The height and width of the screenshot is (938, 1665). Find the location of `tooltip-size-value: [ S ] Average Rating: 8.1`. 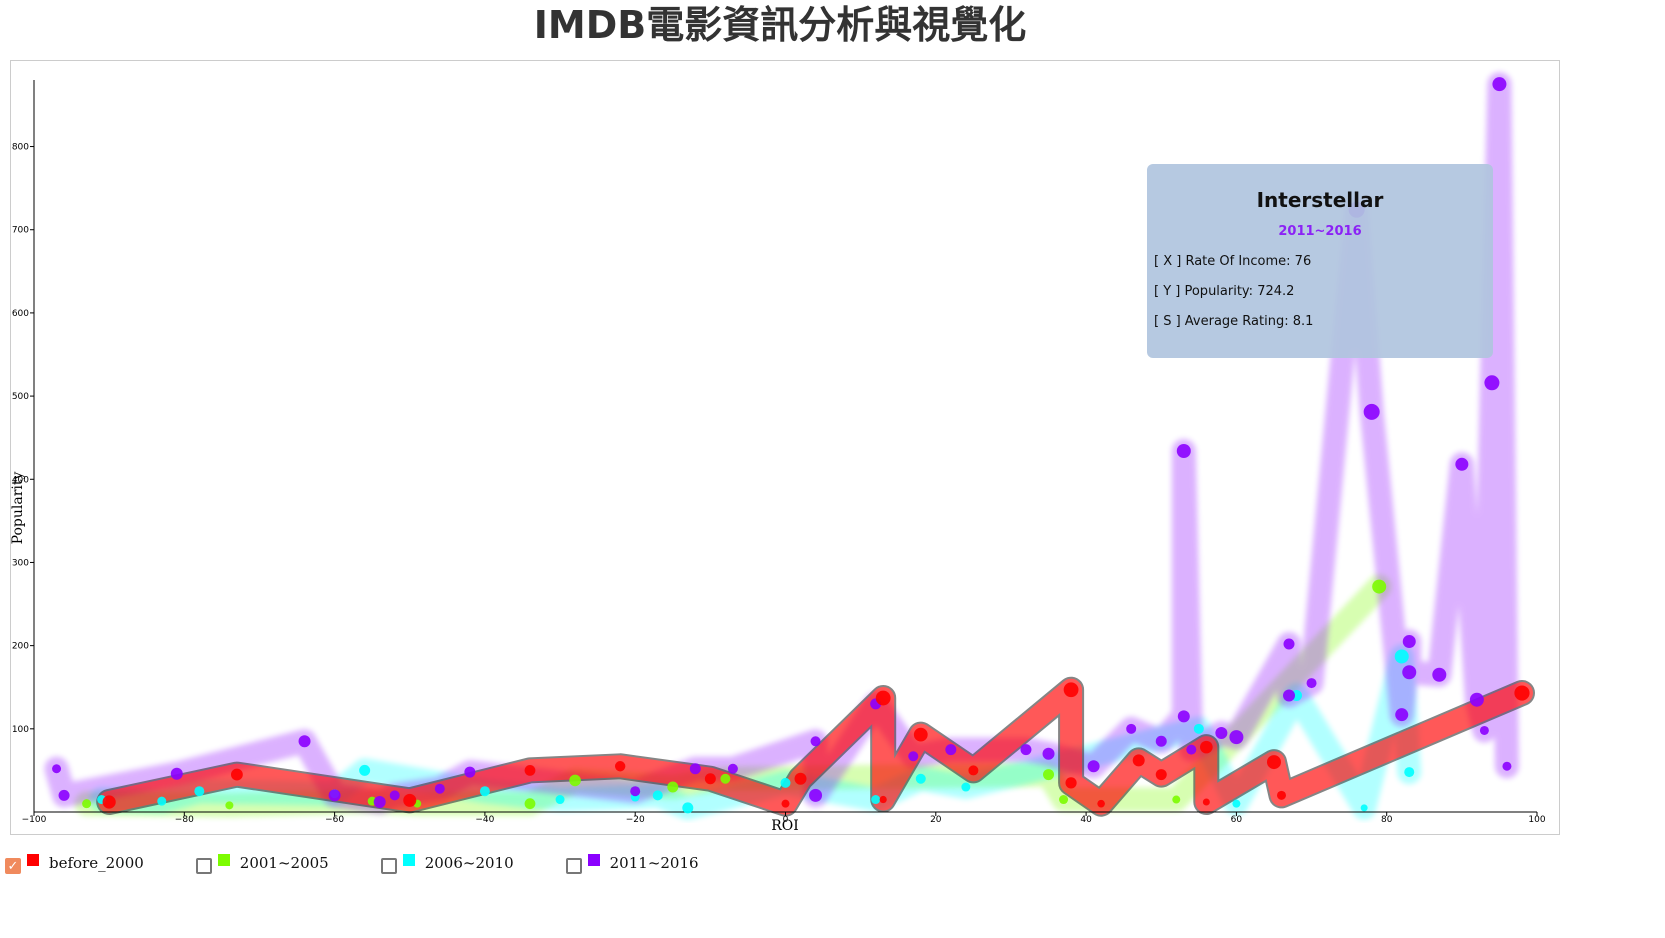

tooltip-size-value: [ S ] Average Rating: 8.1 is located at coordinates (1234, 321).